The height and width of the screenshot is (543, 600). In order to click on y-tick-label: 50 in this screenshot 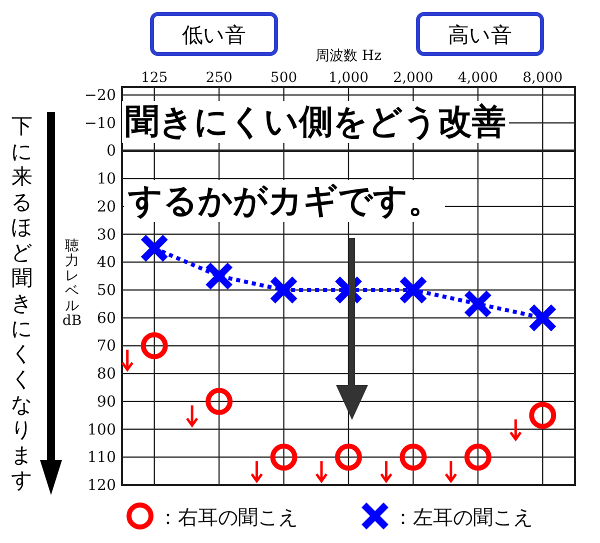, I will do `click(106, 290)`.